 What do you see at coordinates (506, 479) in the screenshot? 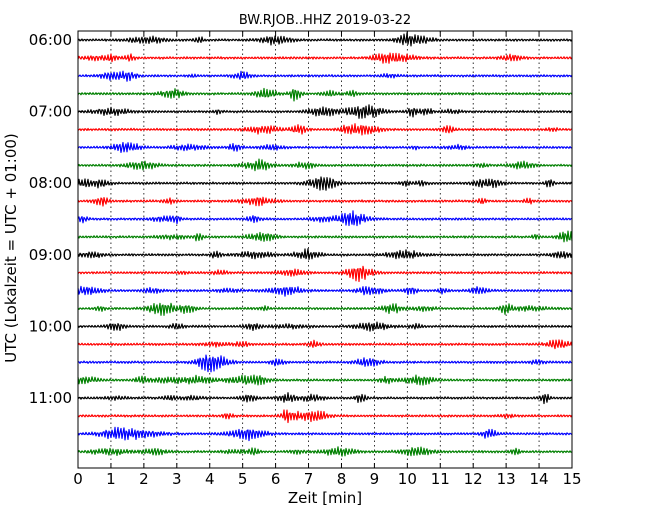
I see `x-tick-label: 13` at bounding box center [506, 479].